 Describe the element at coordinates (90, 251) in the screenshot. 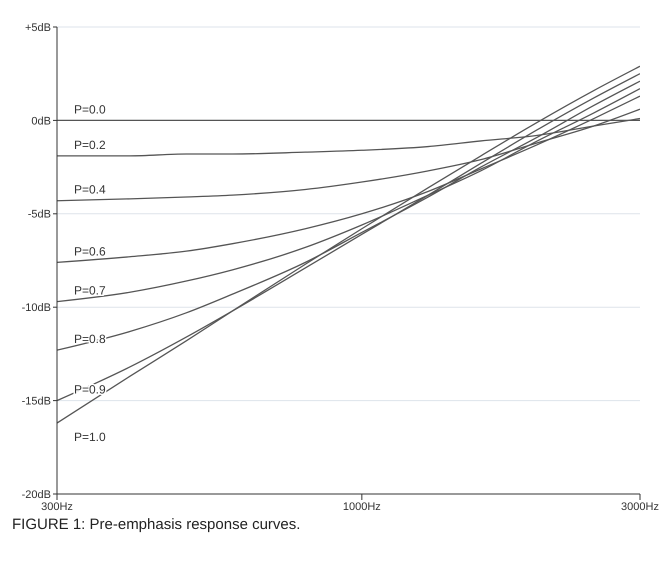

I see `series-label: P=0.6` at that location.